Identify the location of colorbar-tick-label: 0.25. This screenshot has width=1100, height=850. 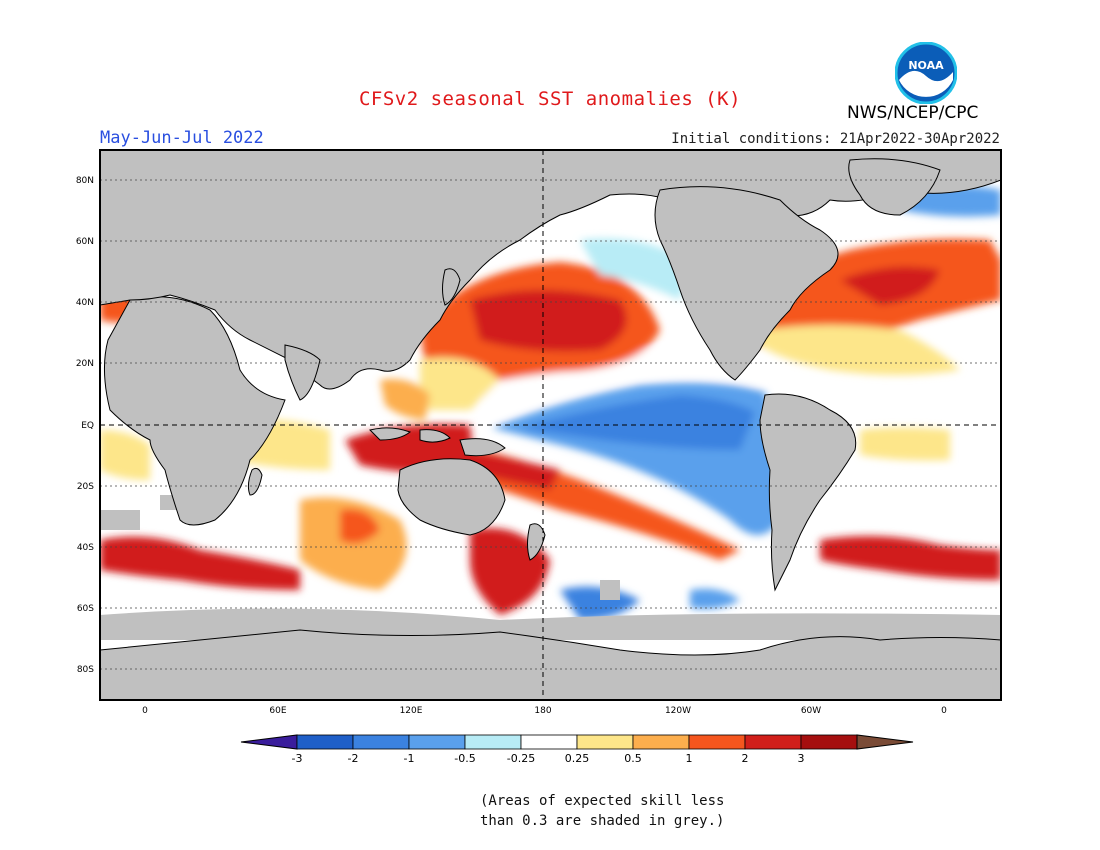
(577, 758).